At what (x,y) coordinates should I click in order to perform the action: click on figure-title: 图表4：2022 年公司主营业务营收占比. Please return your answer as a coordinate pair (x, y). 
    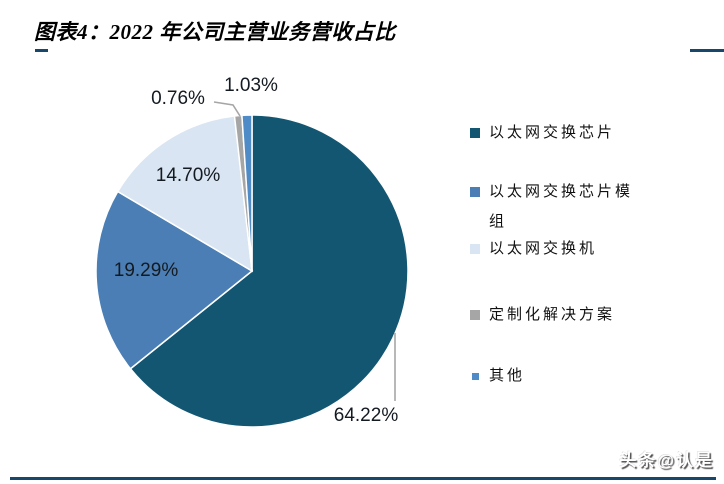
    Looking at the image, I should click on (215, 32).